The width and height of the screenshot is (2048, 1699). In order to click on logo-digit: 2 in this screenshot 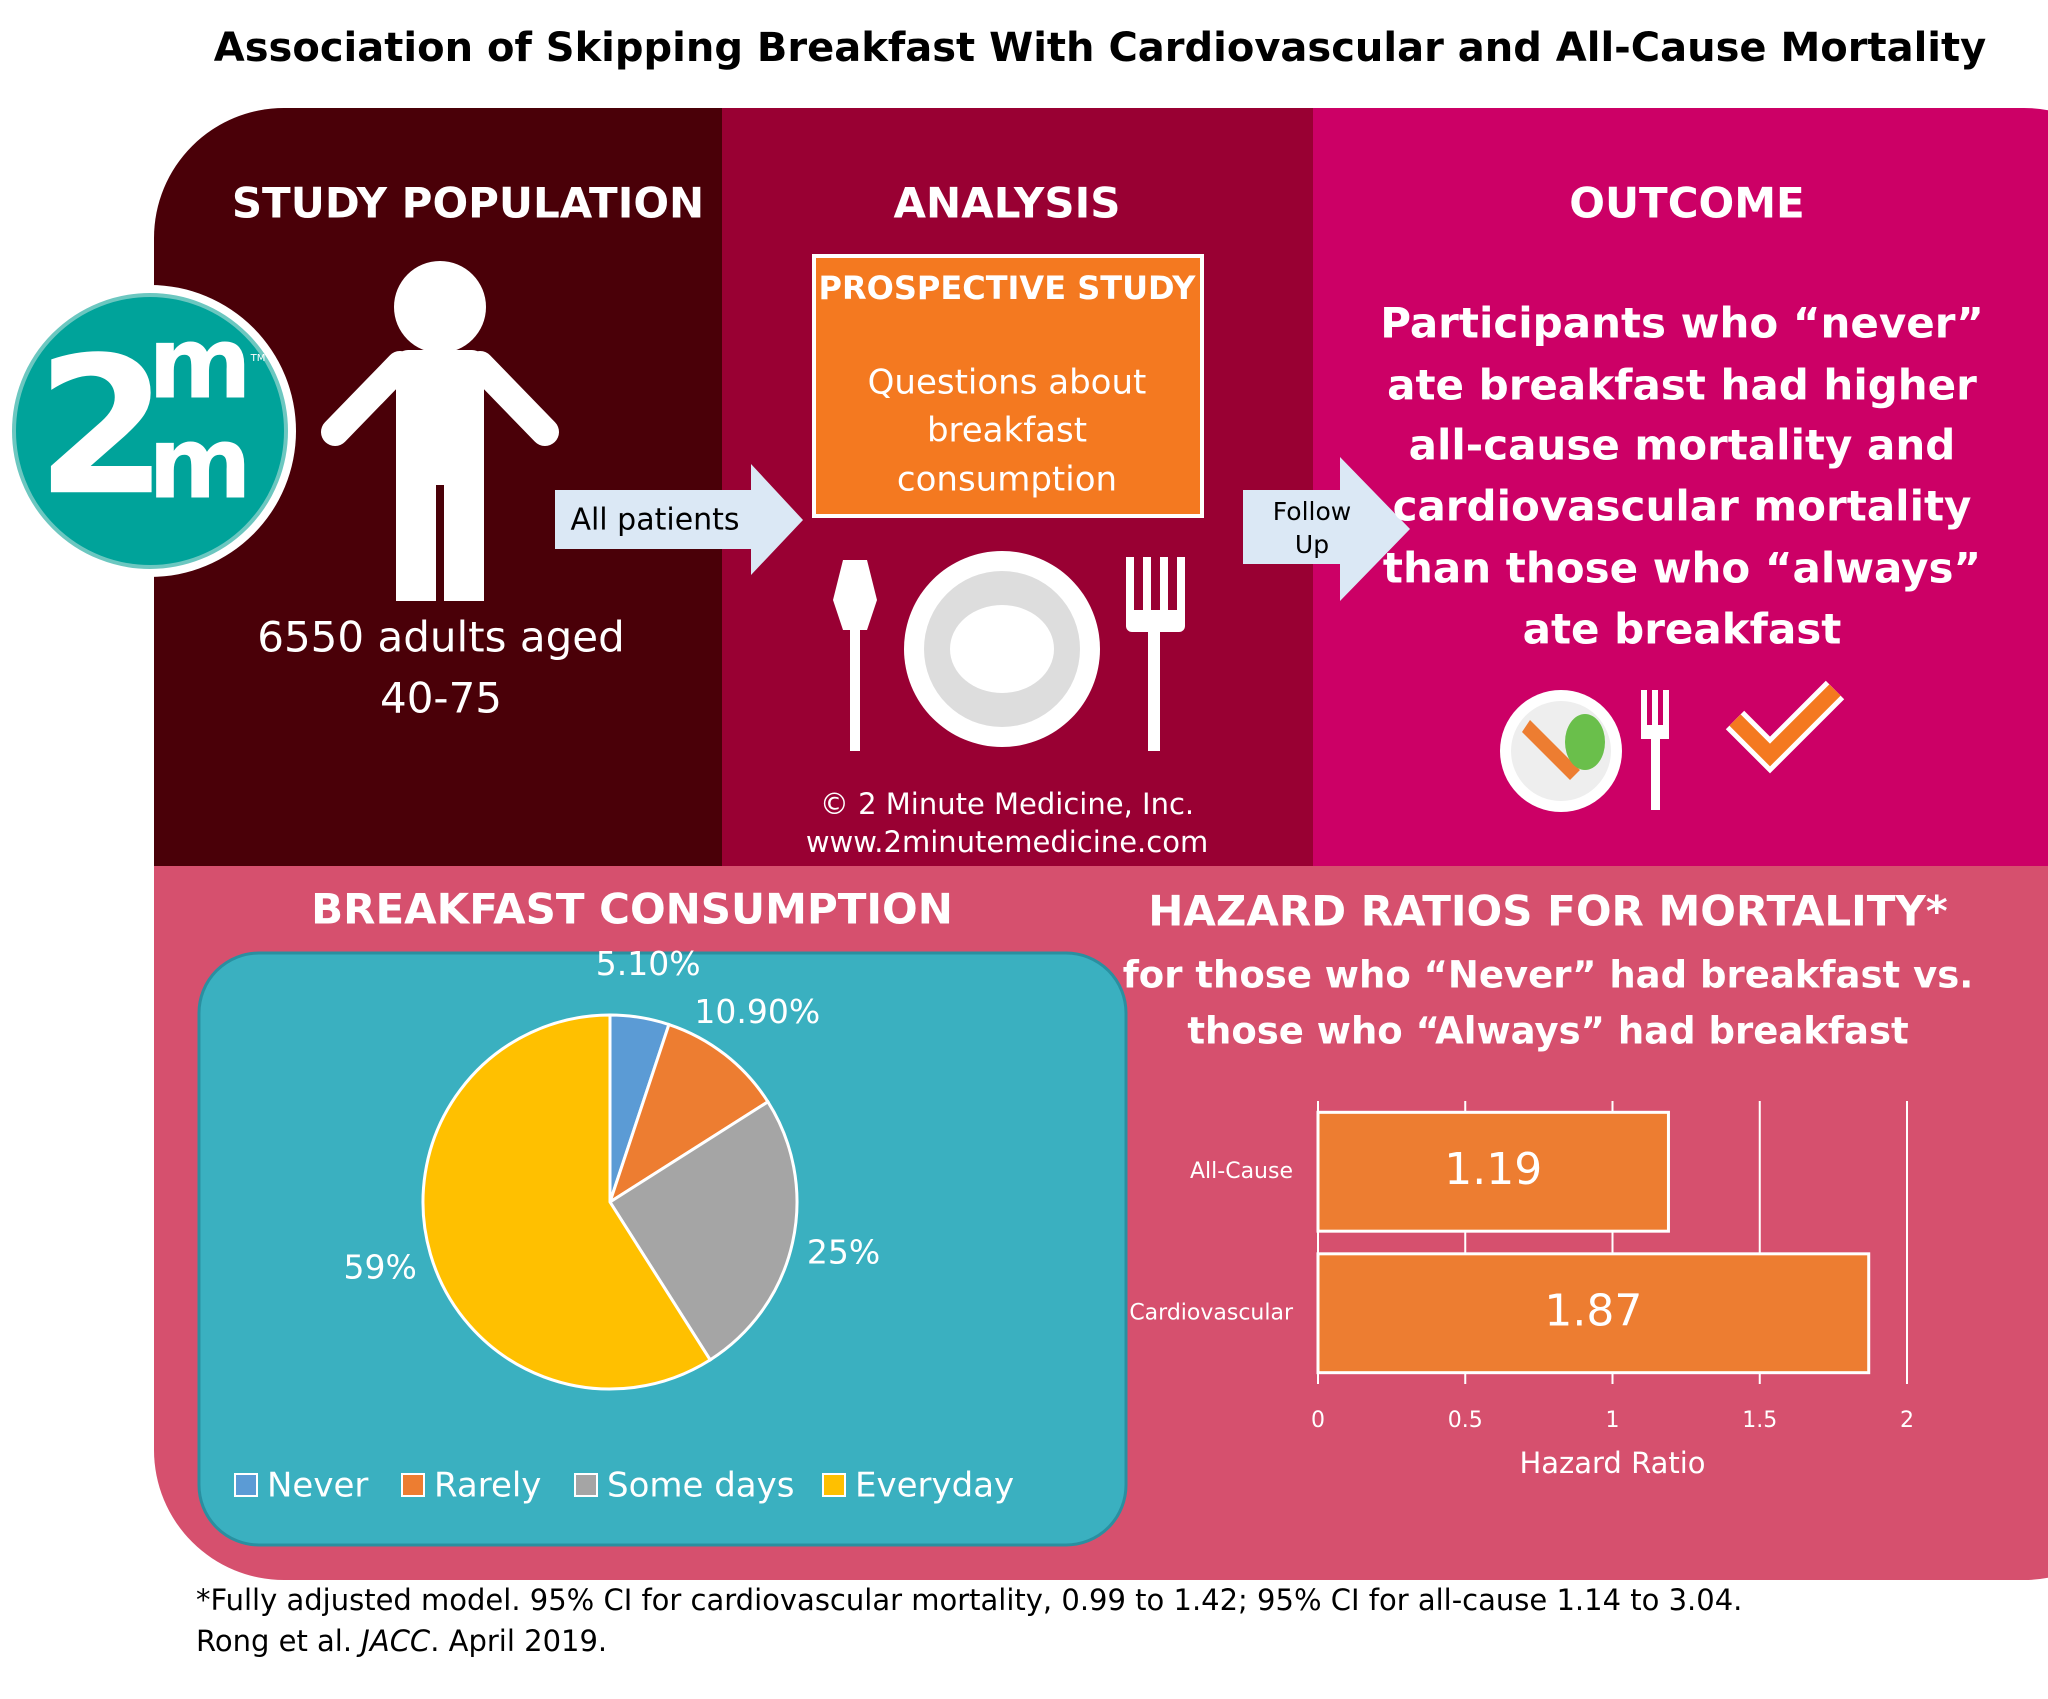, I will do `click(102, 426)`.